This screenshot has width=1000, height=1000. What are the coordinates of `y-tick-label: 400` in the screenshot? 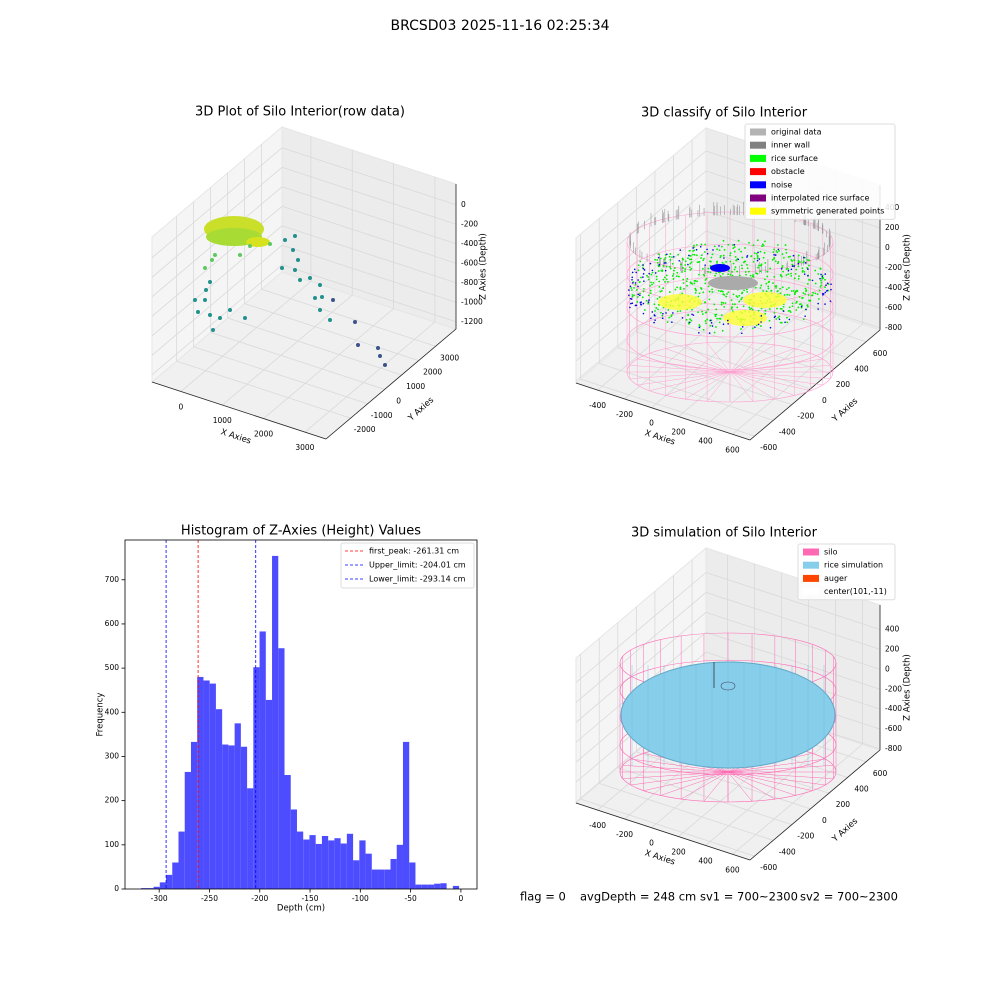 It's located at (861, 789).